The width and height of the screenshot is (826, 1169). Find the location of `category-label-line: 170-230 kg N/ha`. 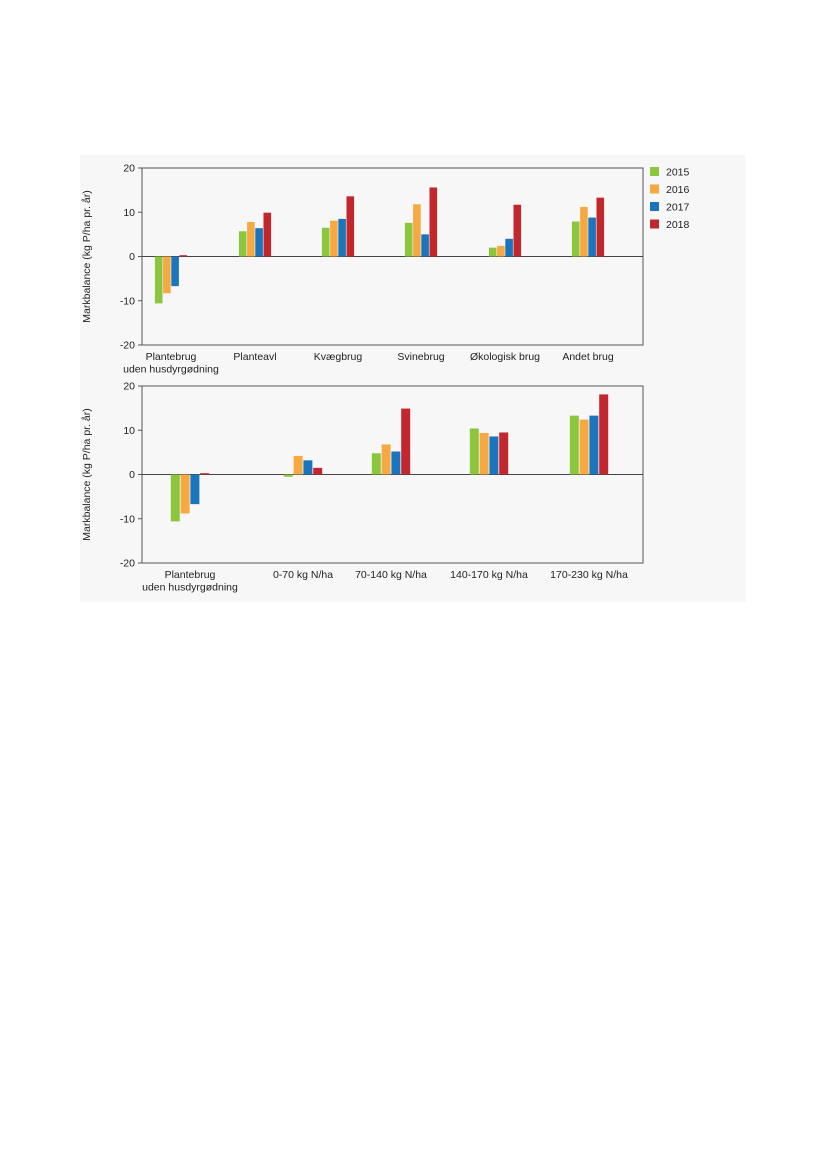

category-label-line: 170-230 kg N/ha is located at coordinates (589, 575).